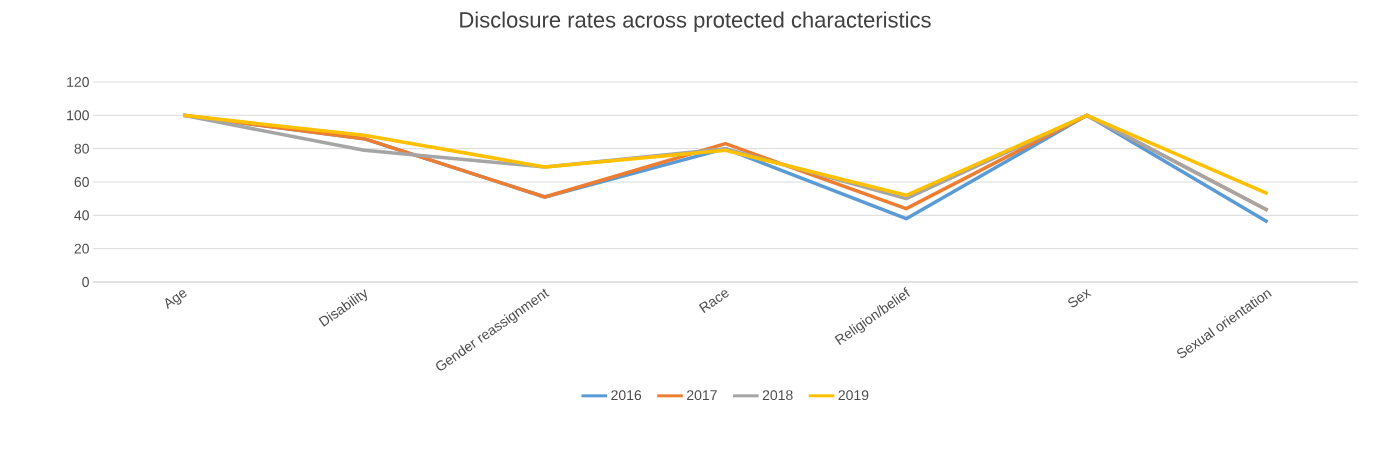 The width and height of the screenshot is (1390, 470). I want to click on x-tick-label: Race, so click(713, 301).